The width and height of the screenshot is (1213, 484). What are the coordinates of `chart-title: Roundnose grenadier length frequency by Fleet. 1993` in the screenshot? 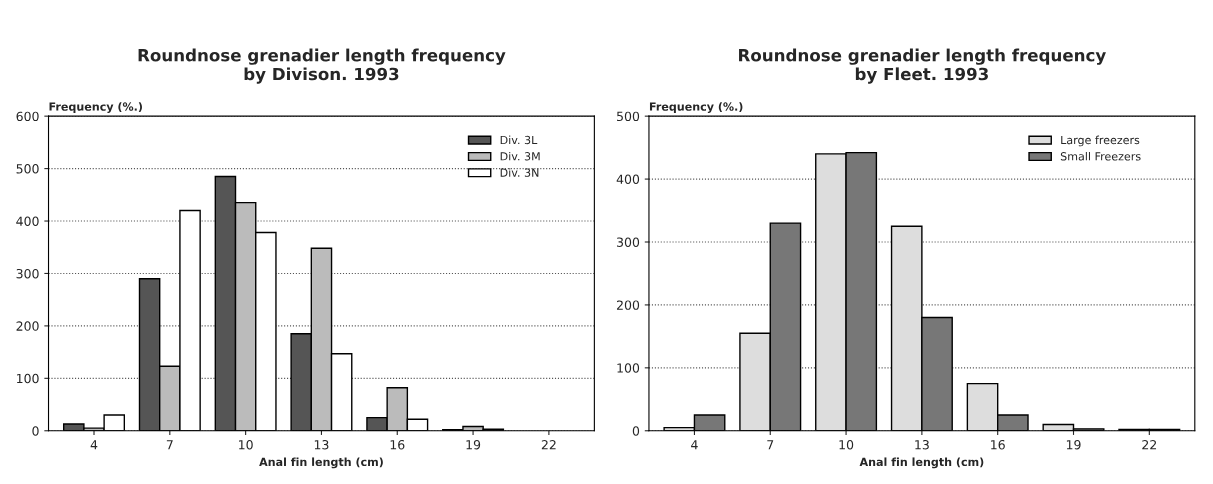 It's located at (922, 66).